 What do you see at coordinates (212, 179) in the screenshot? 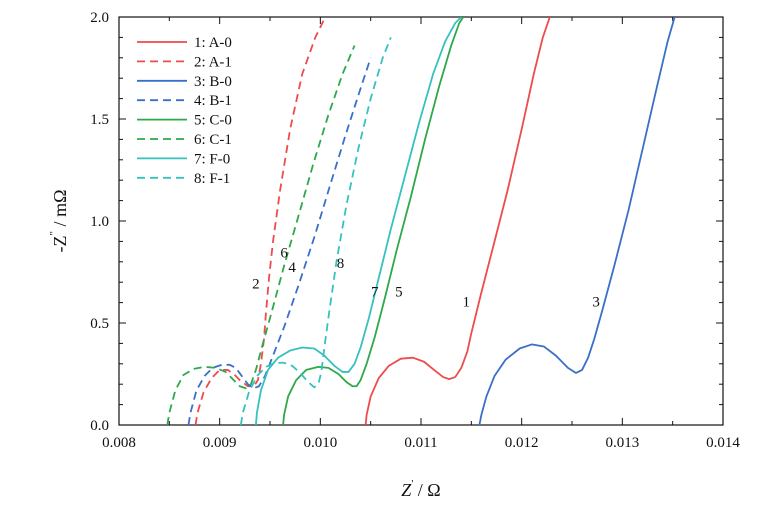
I see `legend-label-8: 8: F-1` at bounding box center [212, 179].